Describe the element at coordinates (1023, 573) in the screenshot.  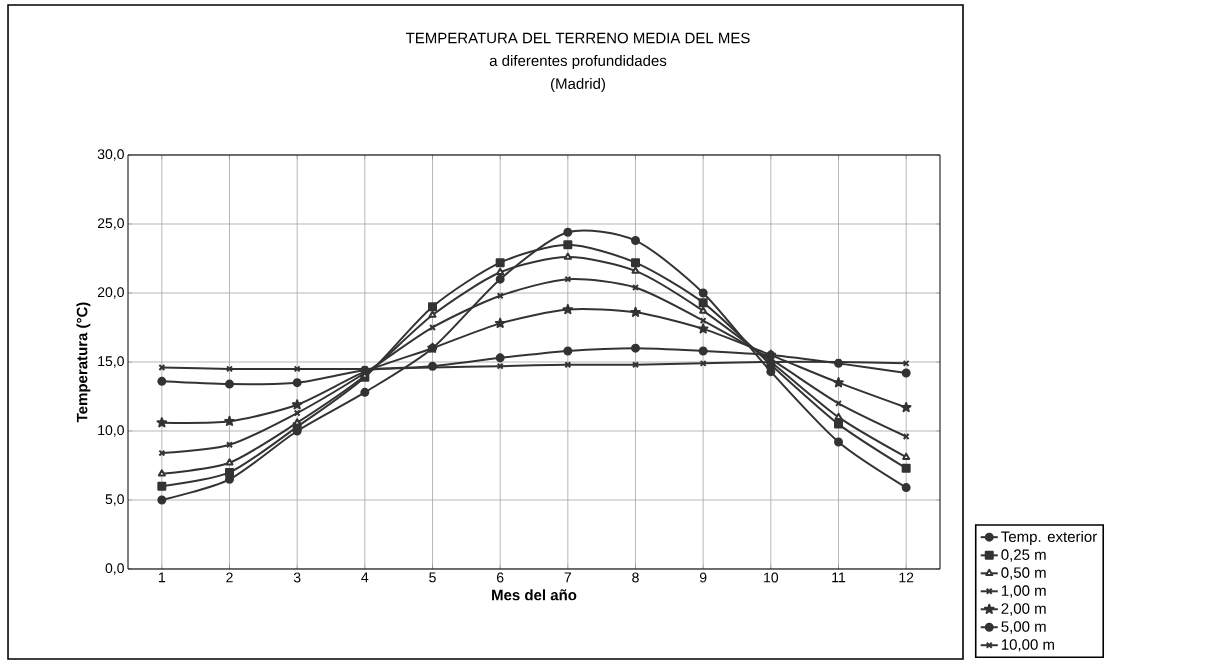
I see `legend-label: 0,50 m` at that location.